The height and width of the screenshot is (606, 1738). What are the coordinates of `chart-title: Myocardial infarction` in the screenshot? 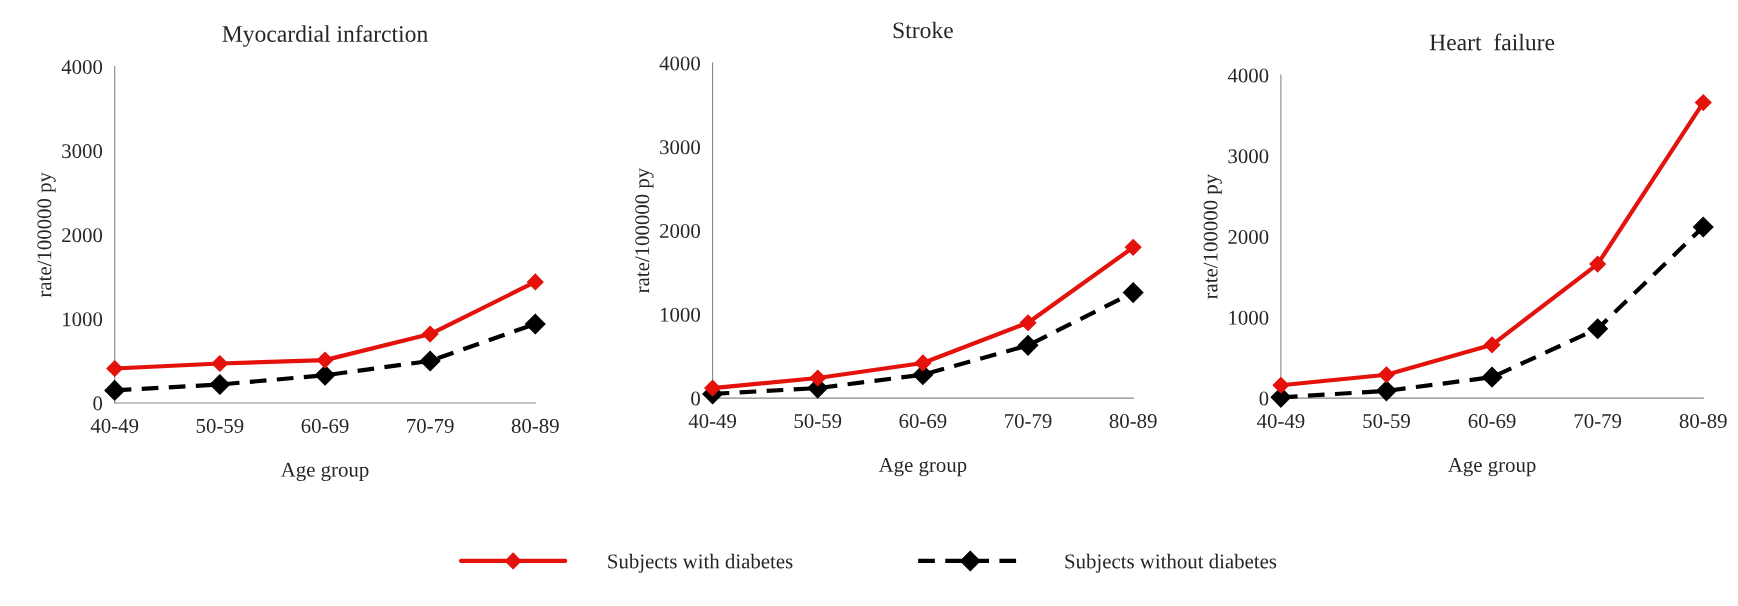 It's located at (325, 36).